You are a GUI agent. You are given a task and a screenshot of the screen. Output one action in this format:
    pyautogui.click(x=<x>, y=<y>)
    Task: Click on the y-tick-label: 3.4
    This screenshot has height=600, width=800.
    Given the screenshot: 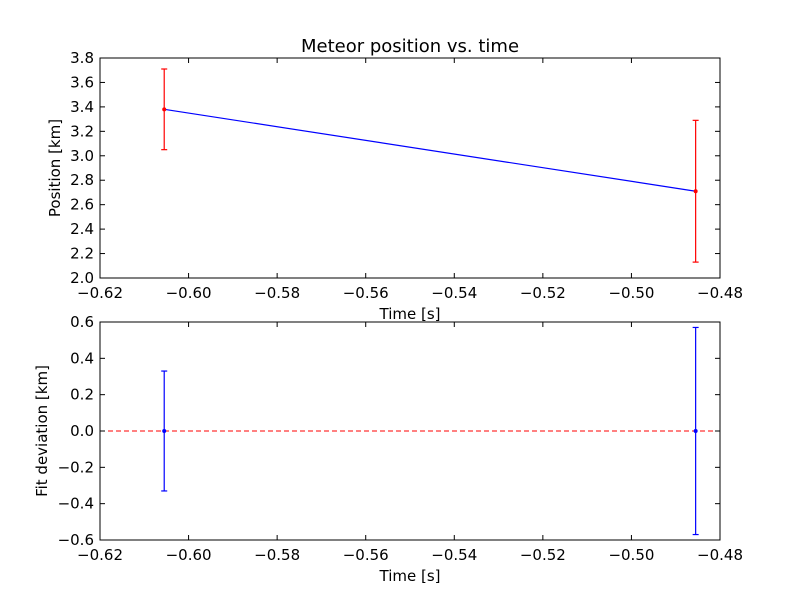 What is the action you would take?
    pyautogui.click(x=82, y=107)
    